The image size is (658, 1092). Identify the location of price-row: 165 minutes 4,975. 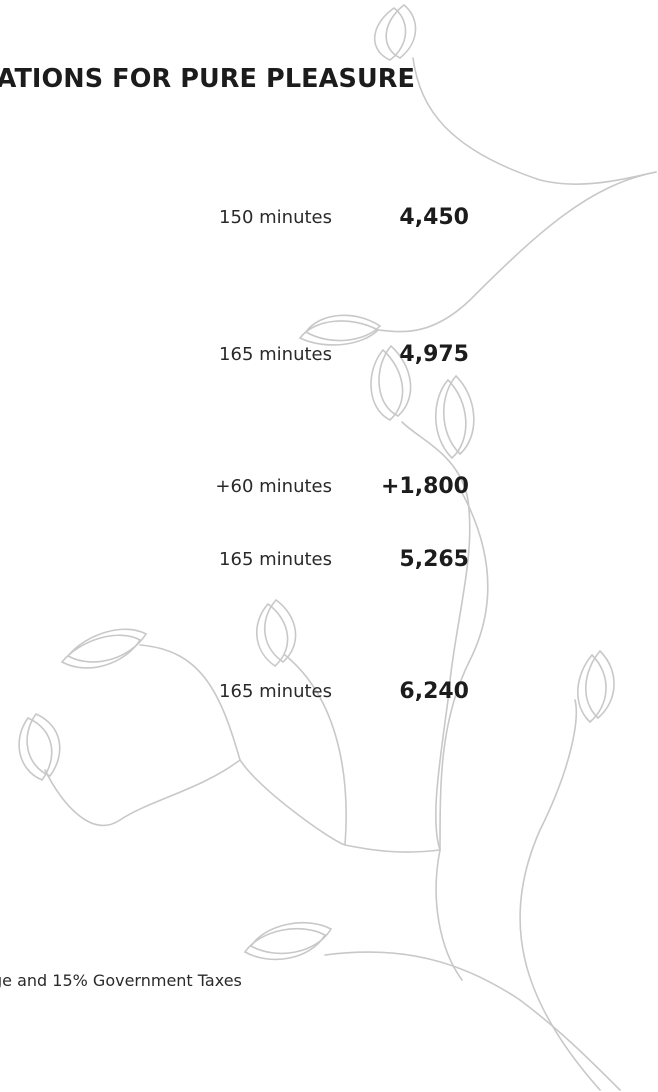
(329, 355).